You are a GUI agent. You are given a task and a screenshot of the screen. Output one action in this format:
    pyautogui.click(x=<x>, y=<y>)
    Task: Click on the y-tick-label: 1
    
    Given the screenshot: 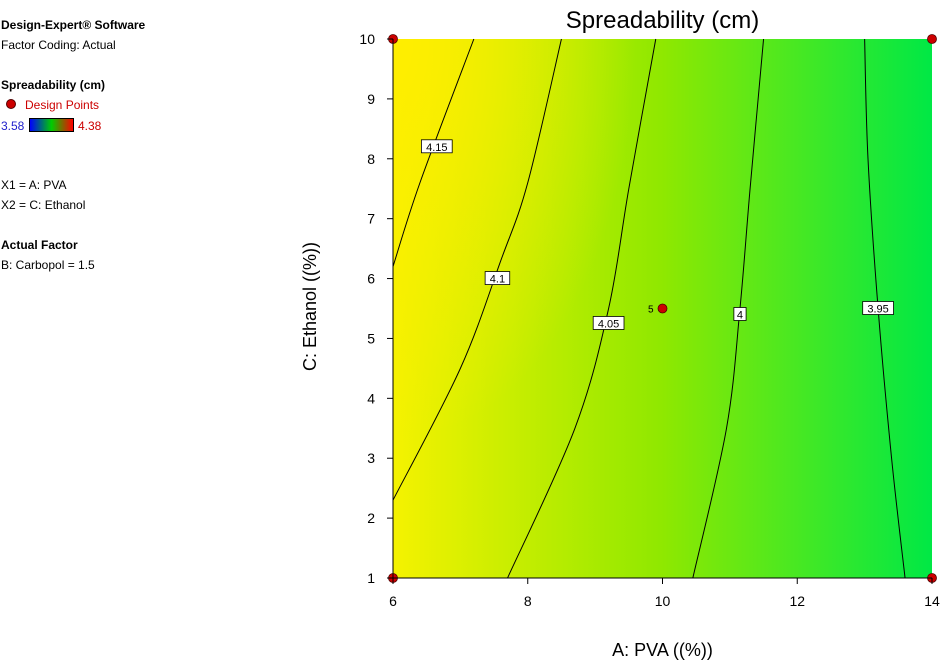 What is the action you would take?
    pyautogui.click(x=371, y=578)
    